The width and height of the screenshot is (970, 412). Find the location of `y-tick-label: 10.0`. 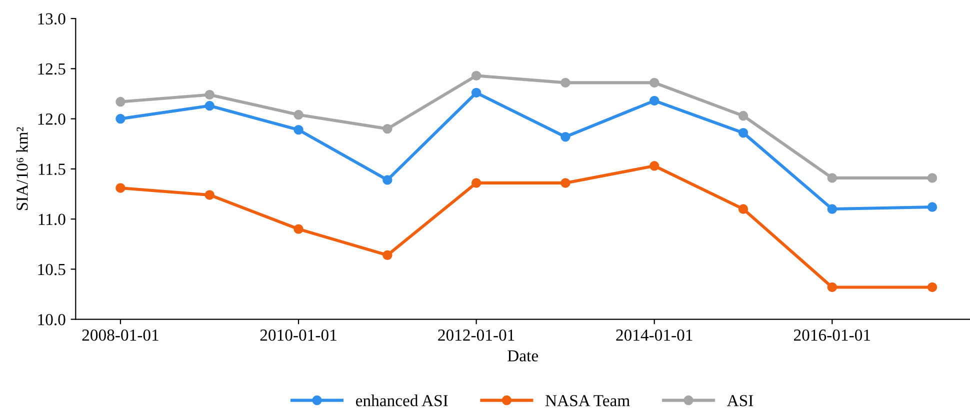

y-tick-label: 10.0 is located at coordinates (52, 320).